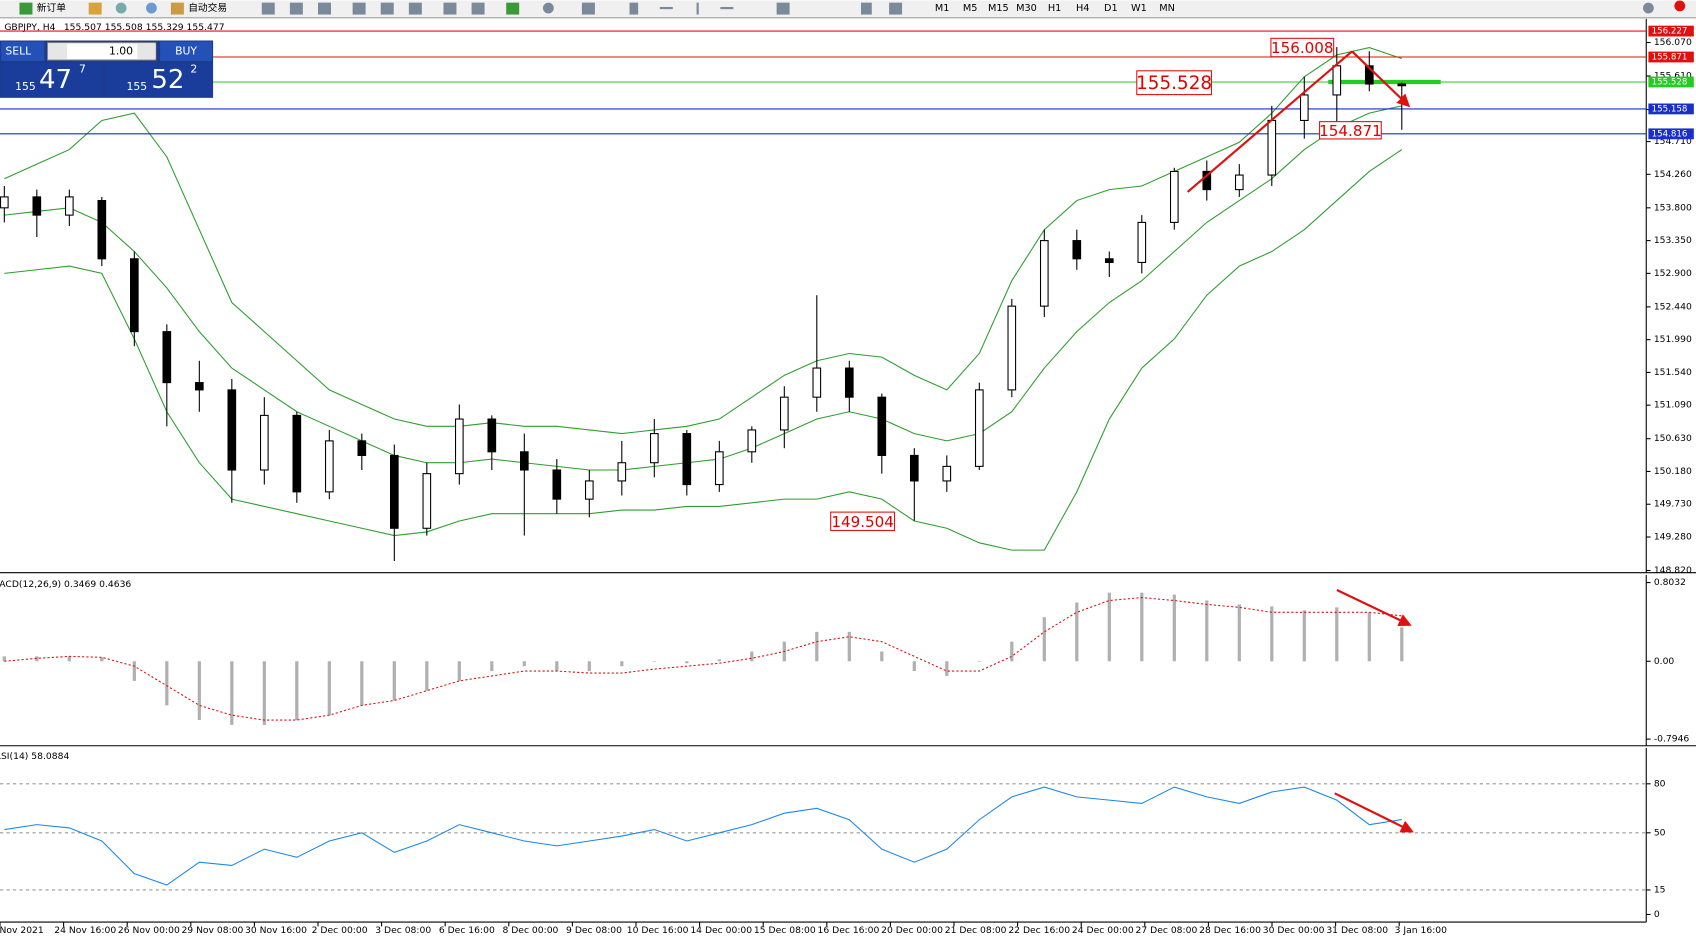  What do you see at coordinates (146, 51) in the screenshot?
I see `lot-up` at bounding box center [146, 51].